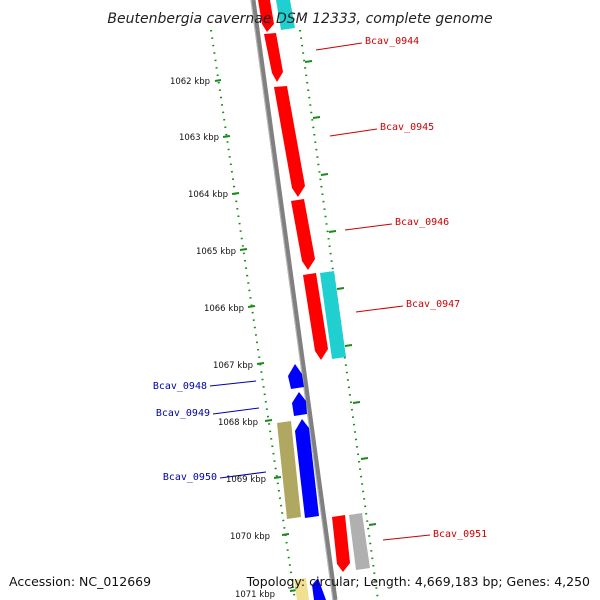 The image size is (600, 600). Describe the element at coordinates (392, 41) in the screenshot. I see `gene-label: Bcav_0944` at that location.